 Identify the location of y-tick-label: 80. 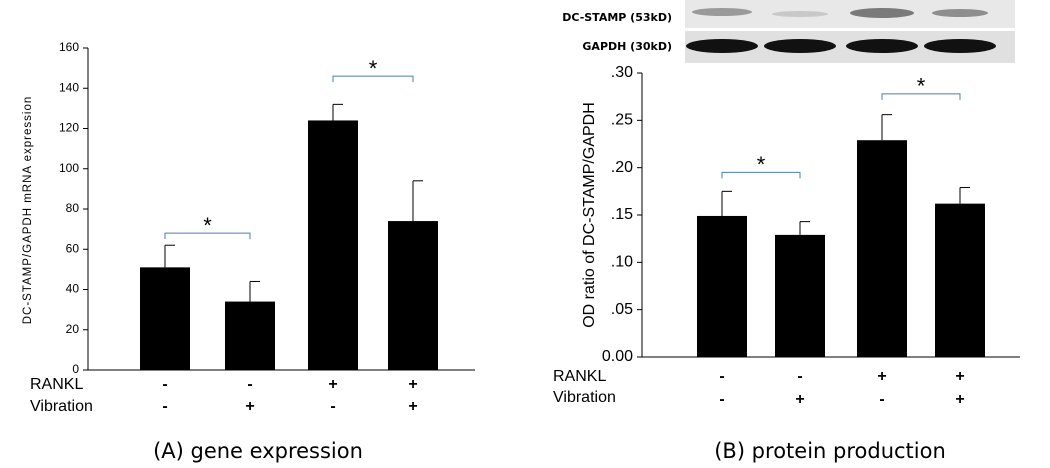
(73, 208).